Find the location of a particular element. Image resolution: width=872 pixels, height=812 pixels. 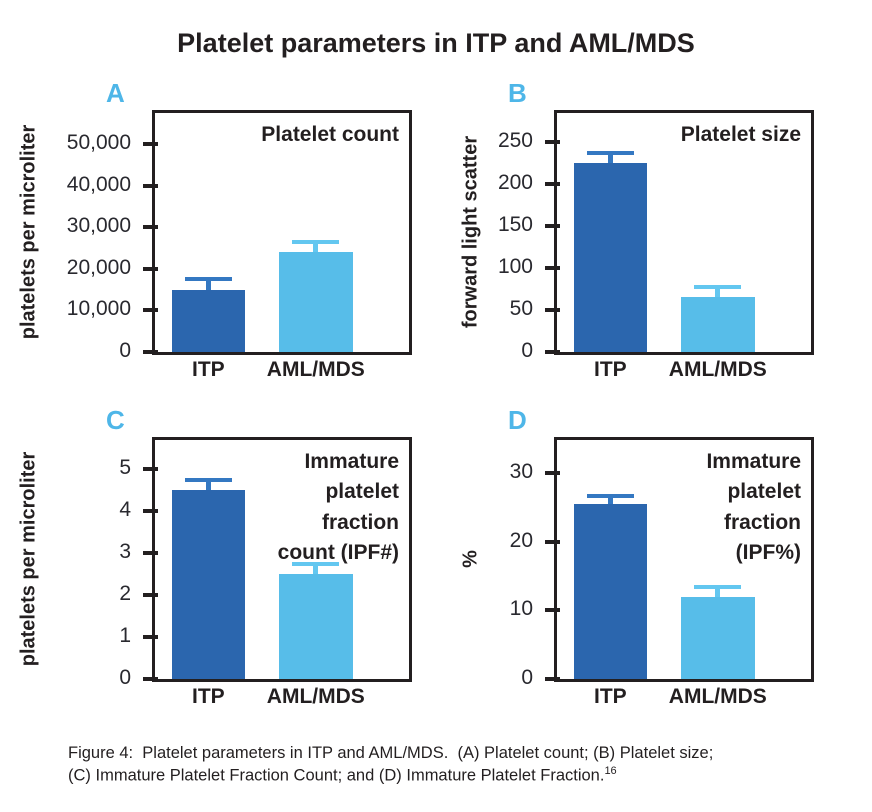

plot-box: 0 50 100 150 200 250 Platelet size ITP AML/MDS is located at coordinates (656, 245).